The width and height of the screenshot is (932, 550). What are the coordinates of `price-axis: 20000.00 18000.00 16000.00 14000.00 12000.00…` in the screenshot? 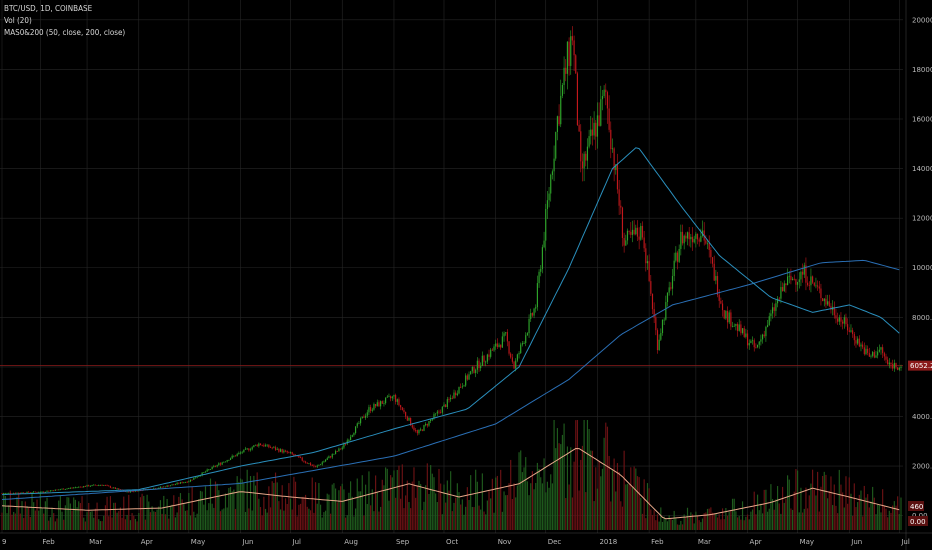 It's located at (922, 268).